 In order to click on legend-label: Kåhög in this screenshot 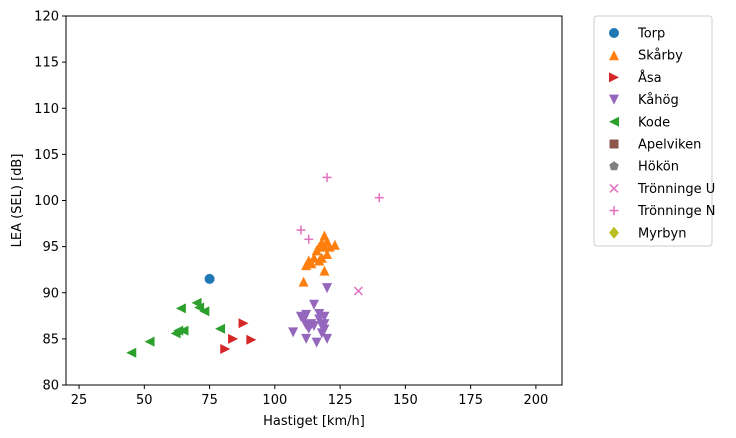, I will do `click(658, 100)`.